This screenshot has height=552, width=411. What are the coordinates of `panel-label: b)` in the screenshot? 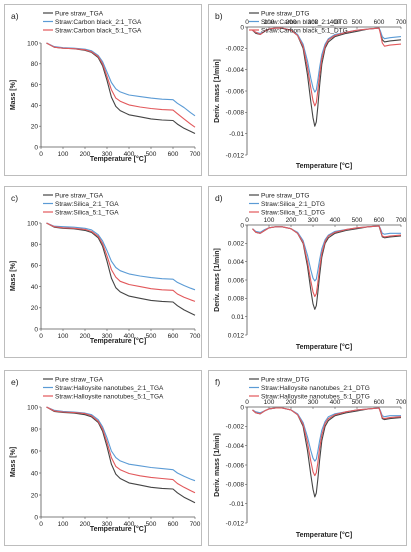 It's located at (219, 16).